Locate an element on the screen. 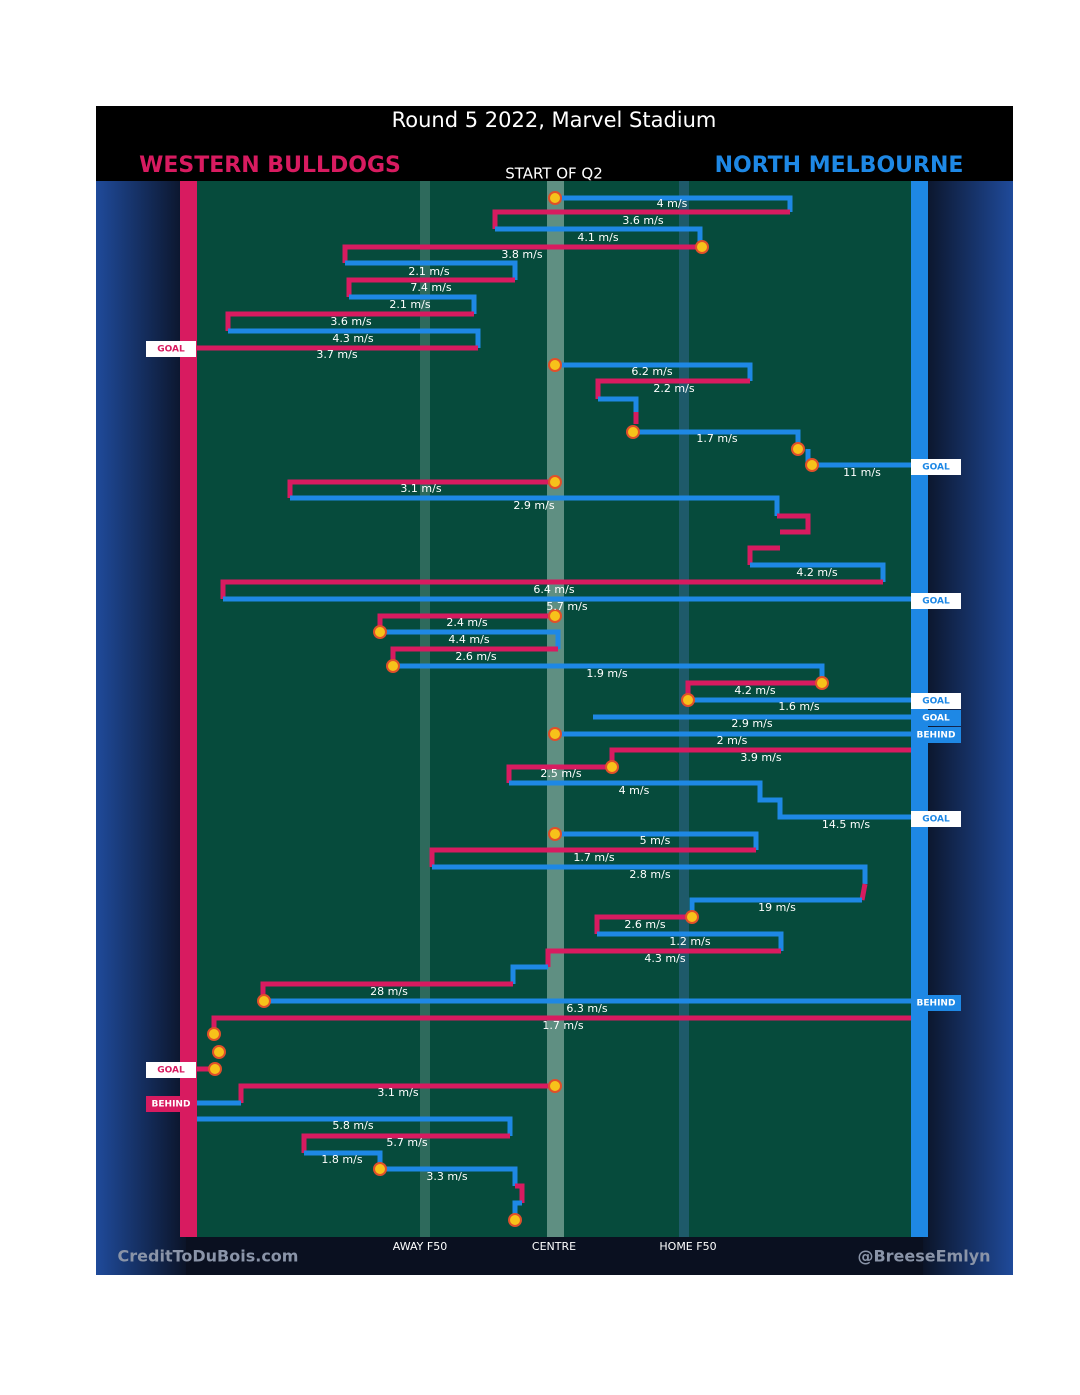 The image size is (1080, 1395). speed-label: 2.8 m/s is located at coordinates (649, 874).